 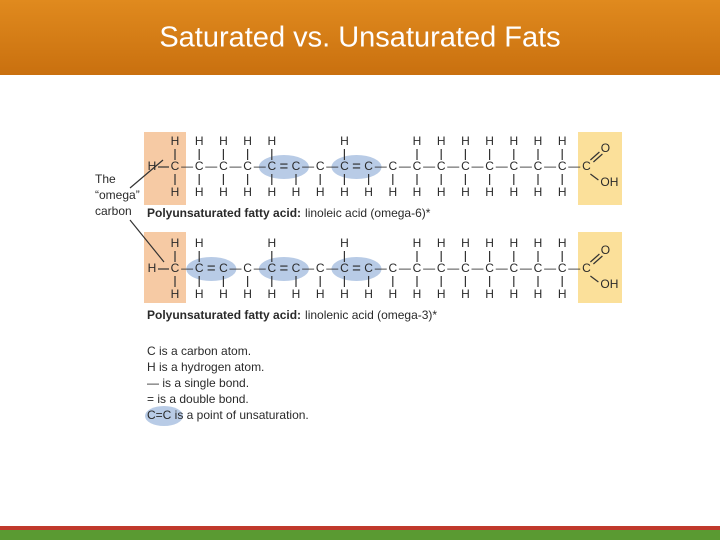 I want to click on molecule-label-bold: Polyunsaturated fatty acid:, so click(x=224, y=315).